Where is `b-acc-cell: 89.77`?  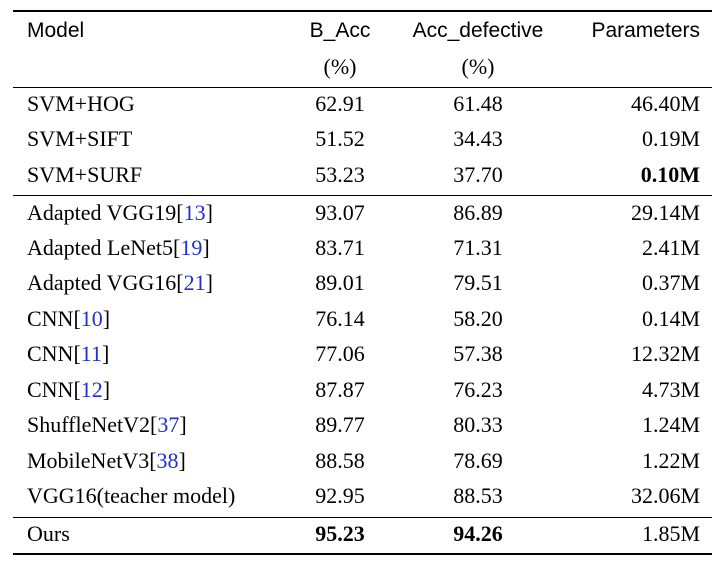 b-acc-cell: 89.77 is located at coordinates (340, 424).